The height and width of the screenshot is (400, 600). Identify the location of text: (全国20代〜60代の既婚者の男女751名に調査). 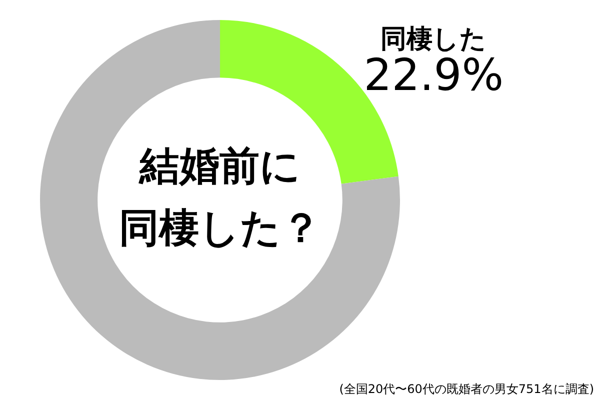
(466, 389).